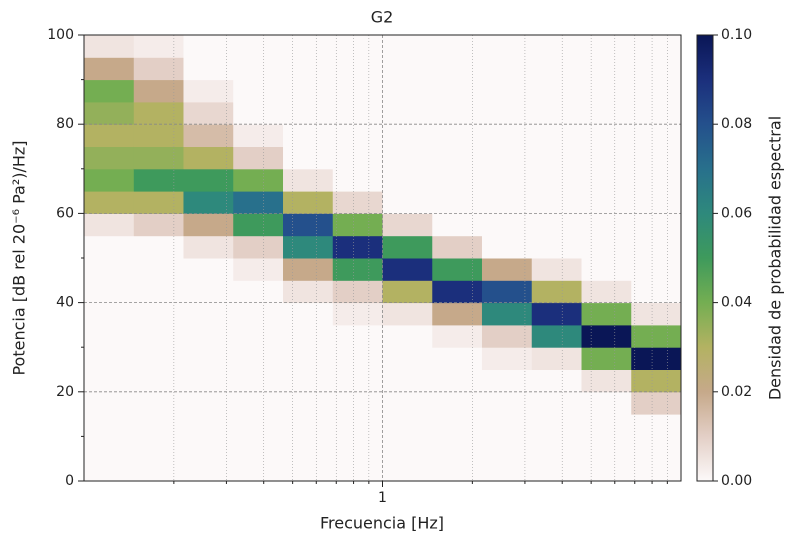  What do you see at coordinates (736, 481) in the screenshot?
I see `colorbar-tick-label: 0.00` at bounding box center [736, 481].